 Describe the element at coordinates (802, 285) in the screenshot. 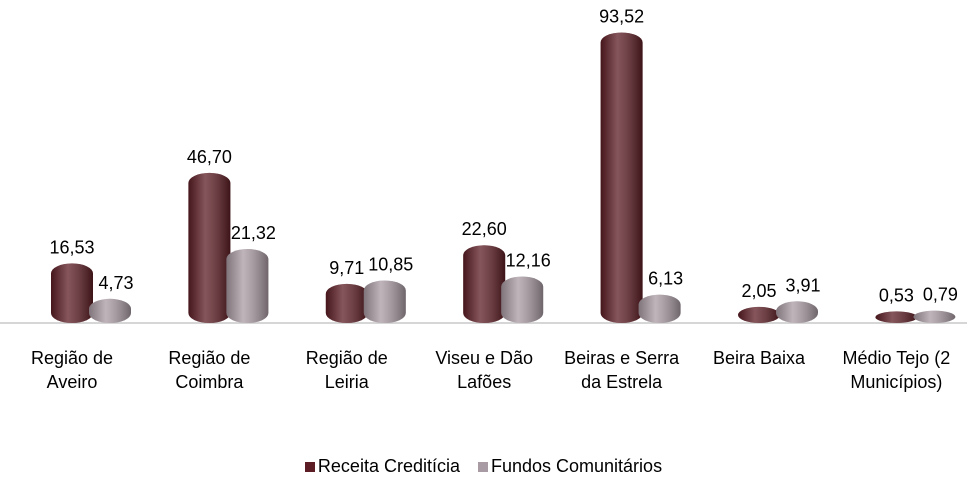

I see `data-label: 3,91` at that location.